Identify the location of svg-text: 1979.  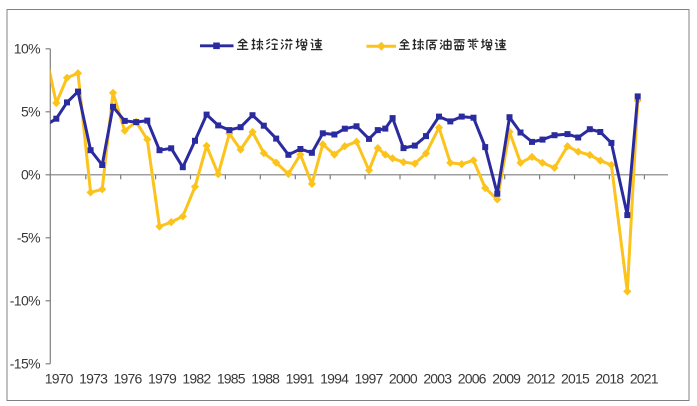
(162, 379).